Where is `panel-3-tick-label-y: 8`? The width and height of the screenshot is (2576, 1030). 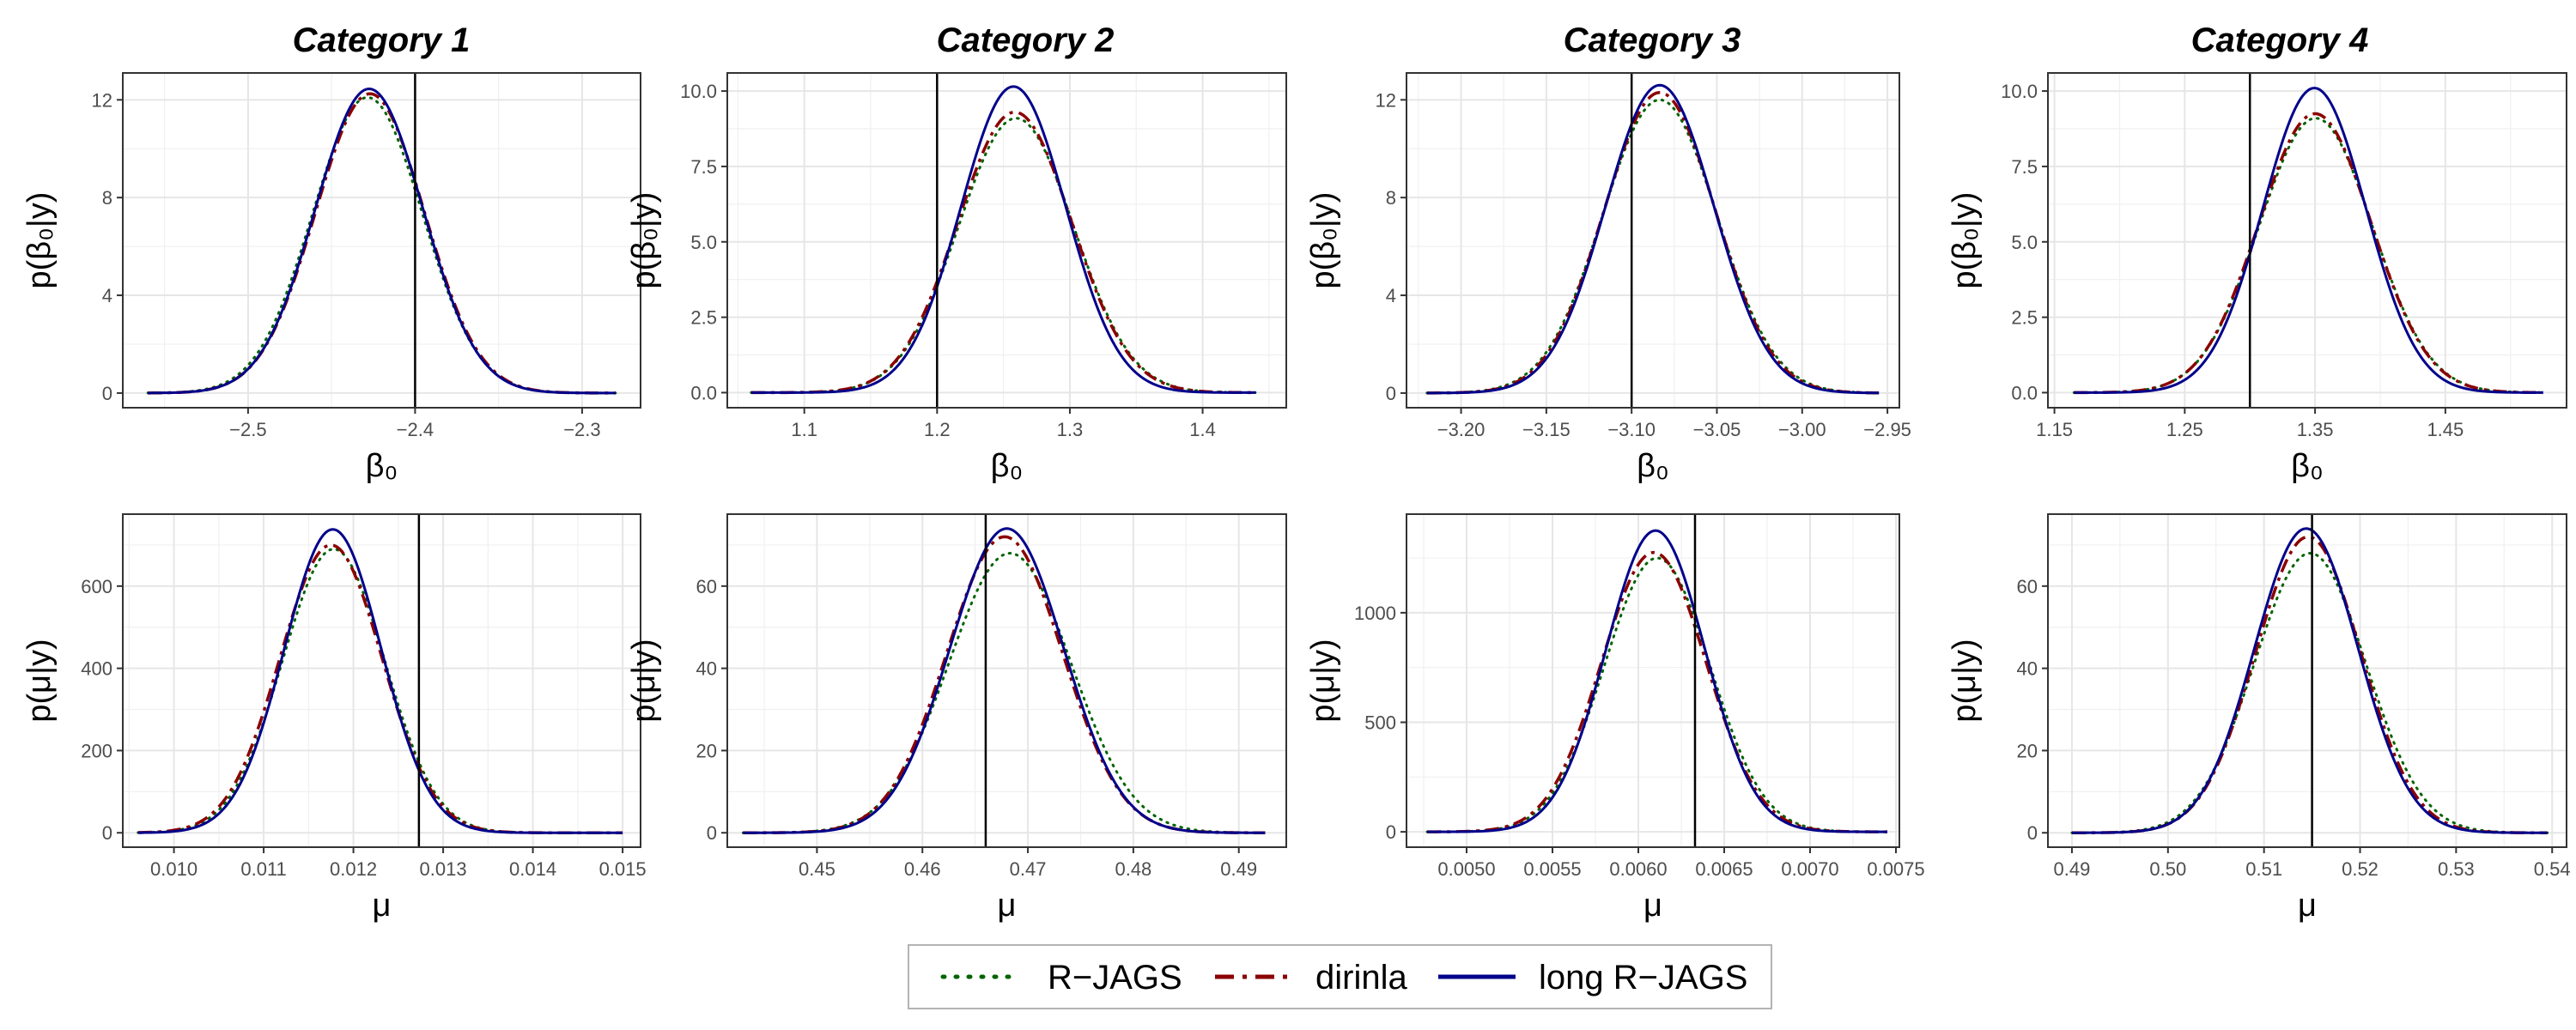
panel-3-tick-label-y: 8 is located at coordinates (1391, 198).